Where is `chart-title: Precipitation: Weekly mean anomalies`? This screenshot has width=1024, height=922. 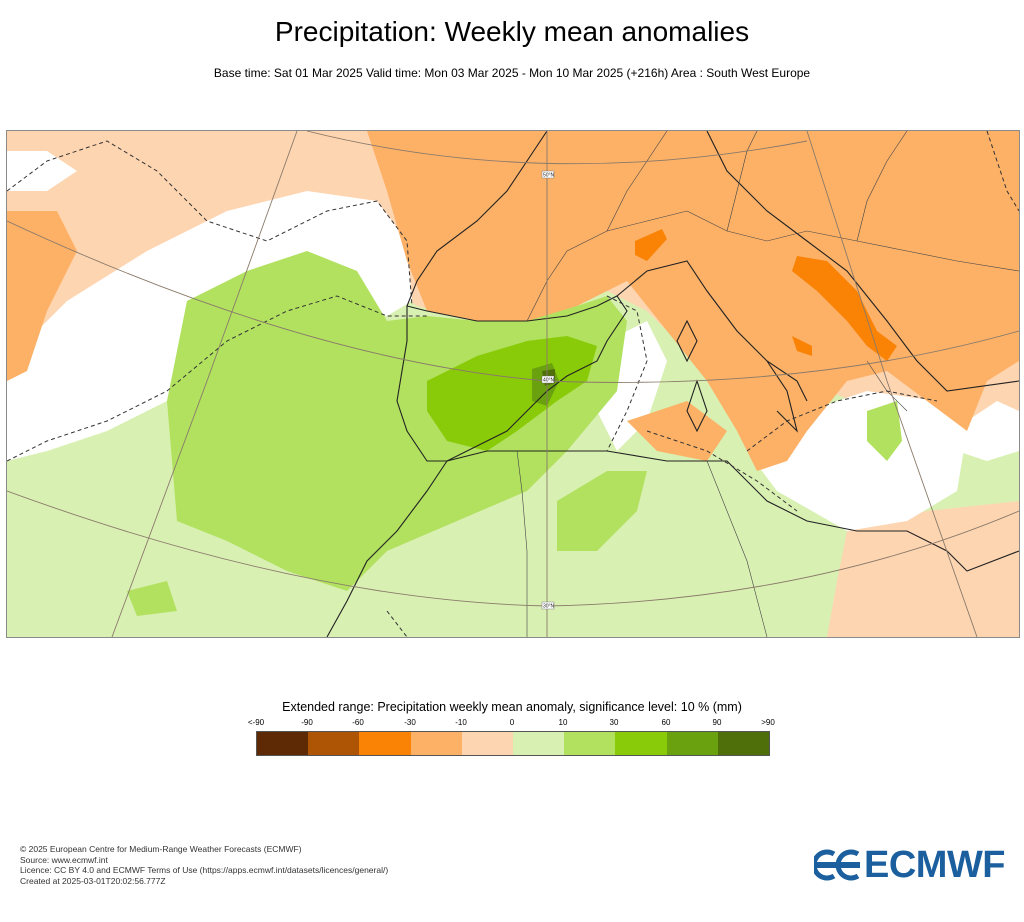
chart-title: Precipitation: Weekly mean anomalies is located at coordinates (512, 31).